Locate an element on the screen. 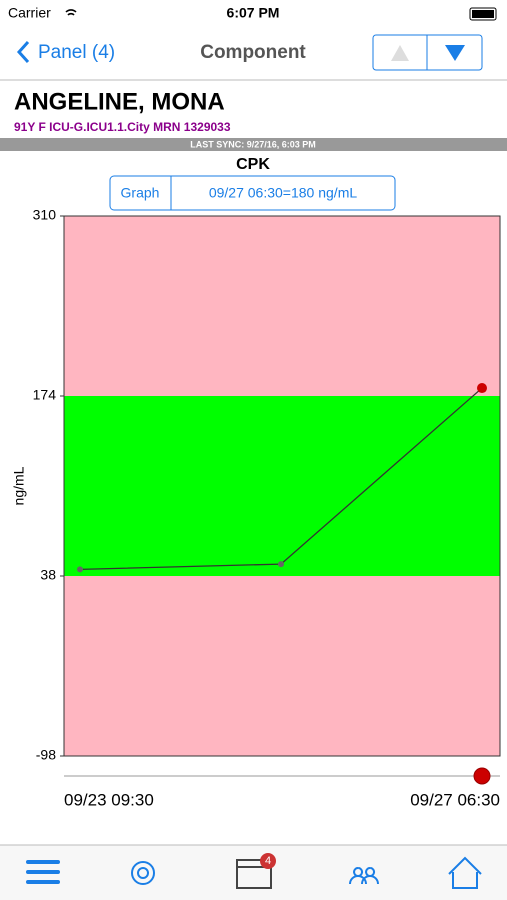  battery is located at coordinates (483, 14).